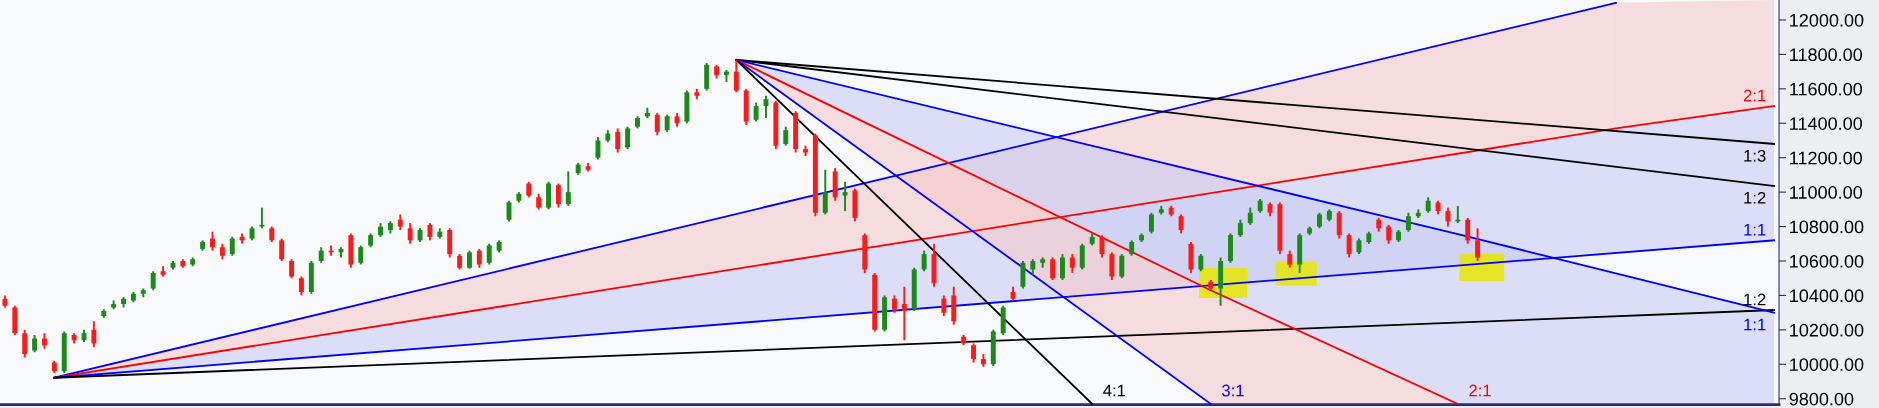 Image resolution: width=1879 pixels, height=408 pixels. I want to click on y-tick-label: 10200.00, so click(1827, 330).